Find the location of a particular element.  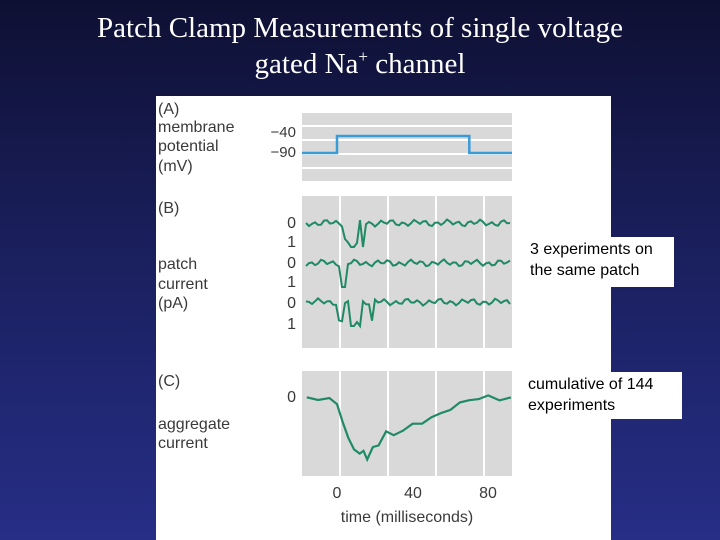

tick-minus-90: −90 is located at coordinates (283, 152).